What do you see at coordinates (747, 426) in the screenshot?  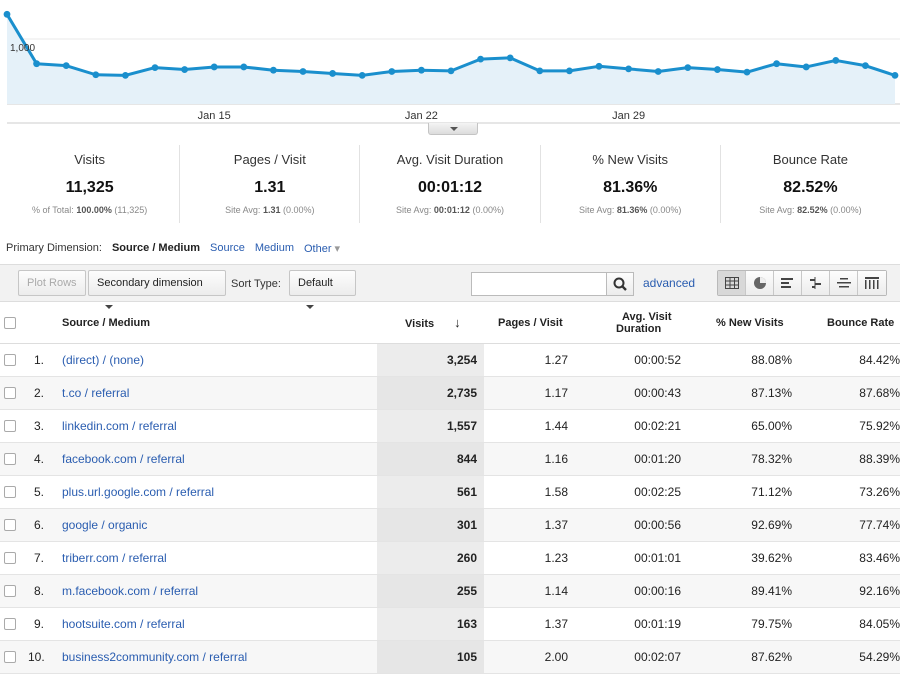 I see `new-visits-cell: 65.00%` at bounding box center [747, 426].